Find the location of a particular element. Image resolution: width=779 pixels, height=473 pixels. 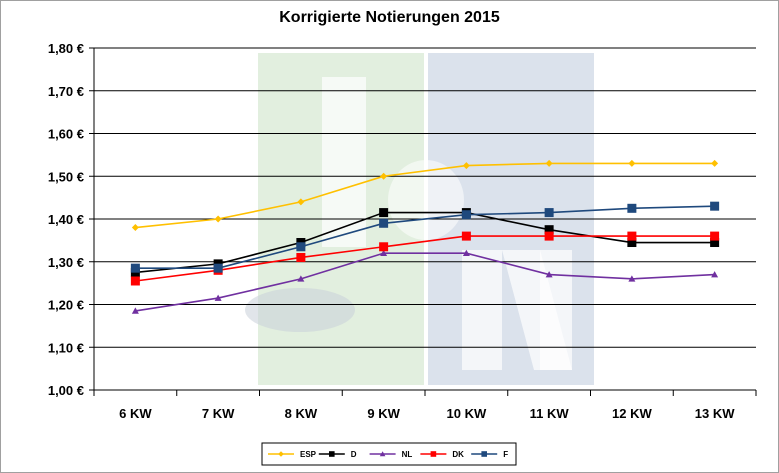

series-line-nl is located at coordinates (425, 282).